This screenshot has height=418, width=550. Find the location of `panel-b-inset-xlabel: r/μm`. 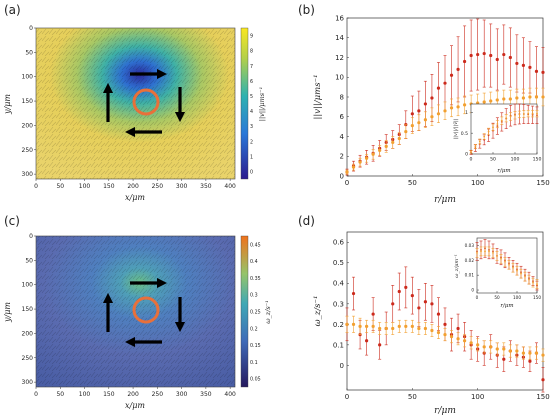

panel-b-inset-xlabel: r/μm is located at coordinates (503, 171).